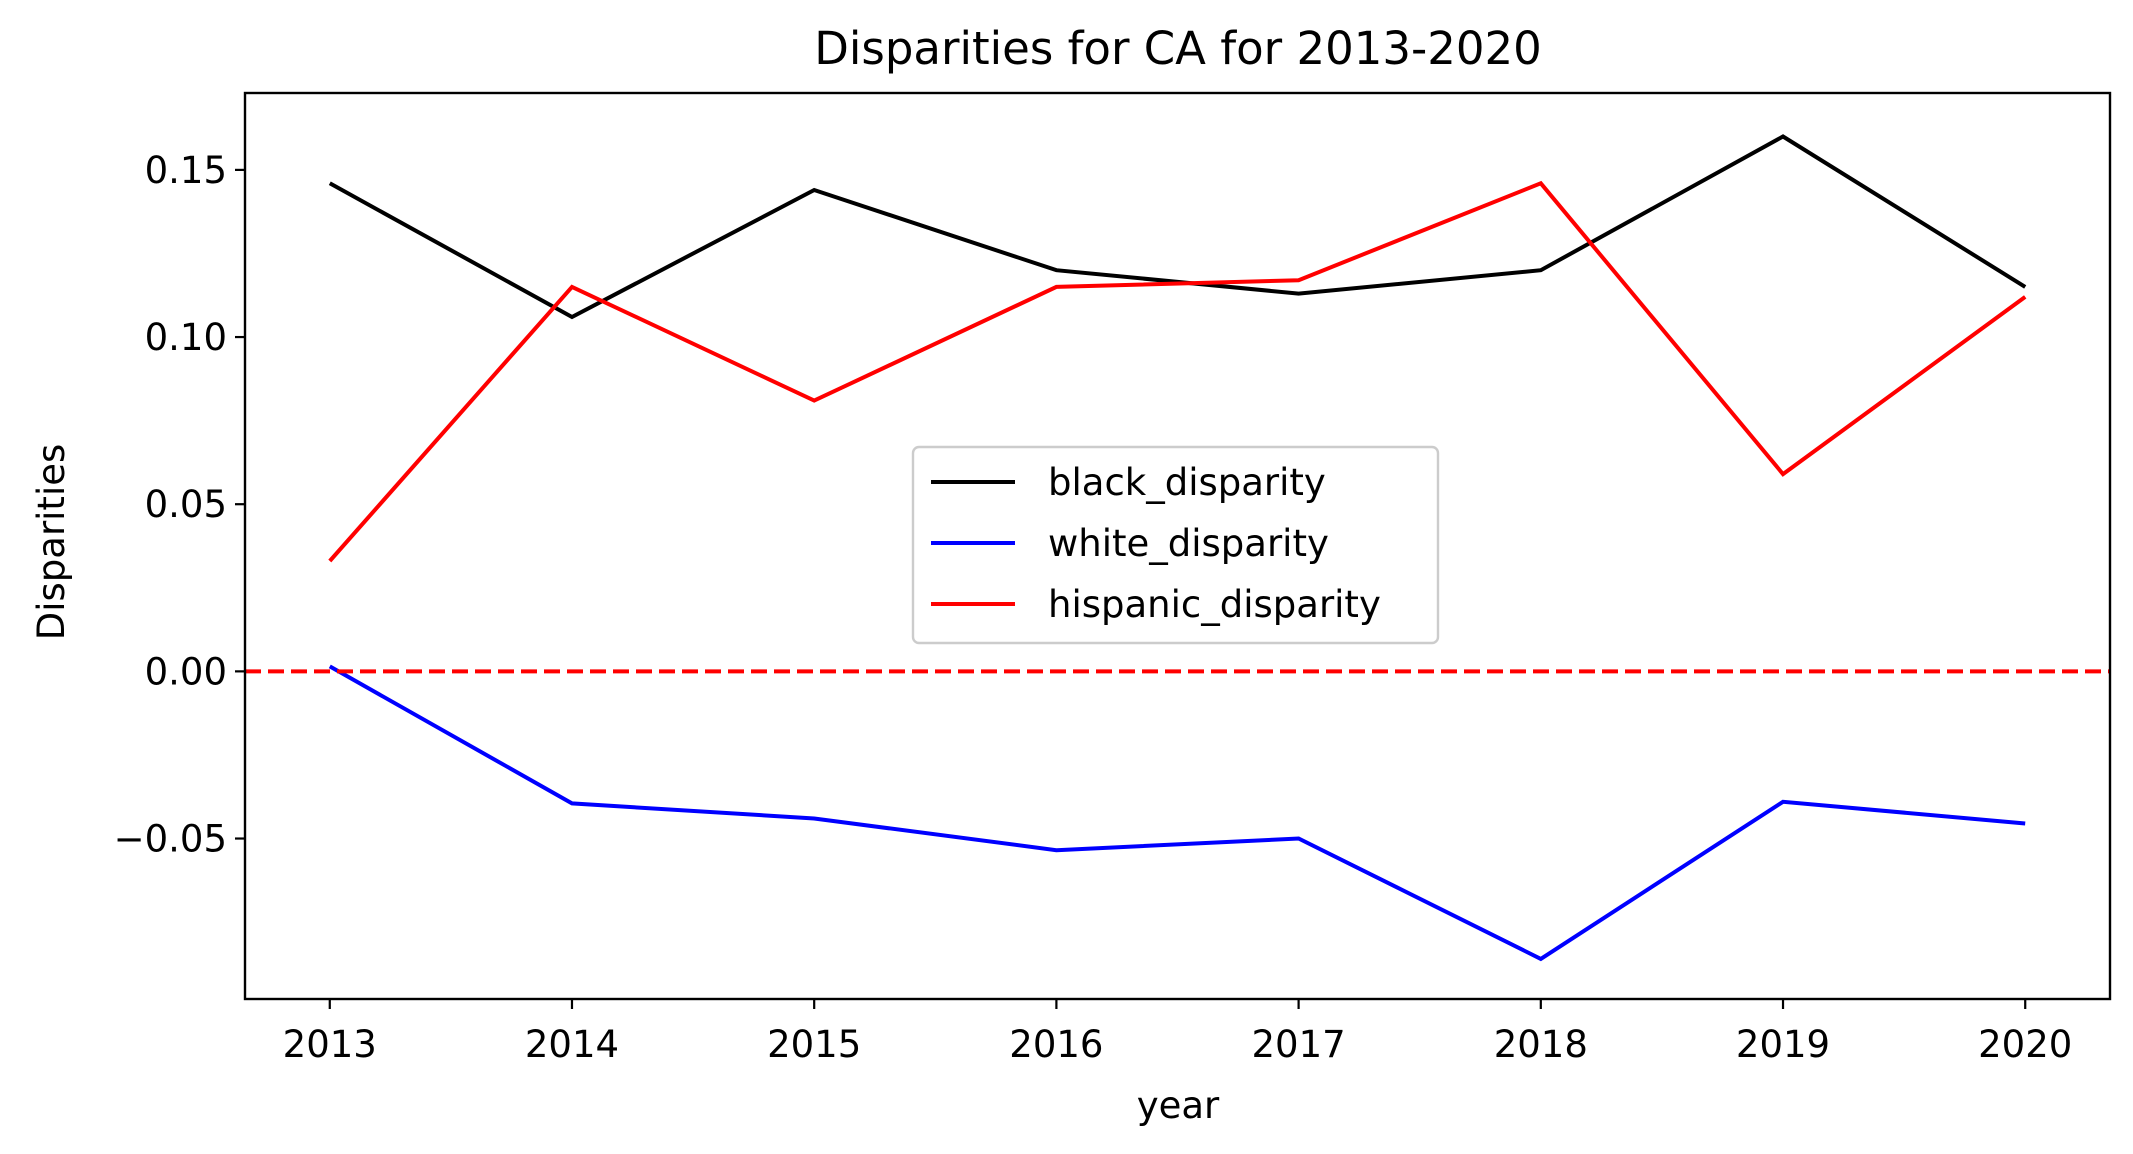 The width and height of the screenshot is (2133, 1154). What do you see at coordinates (186, 337) in the screenshot?
I see `y-tick-label: 0.10` at bounding box center [186, 337].